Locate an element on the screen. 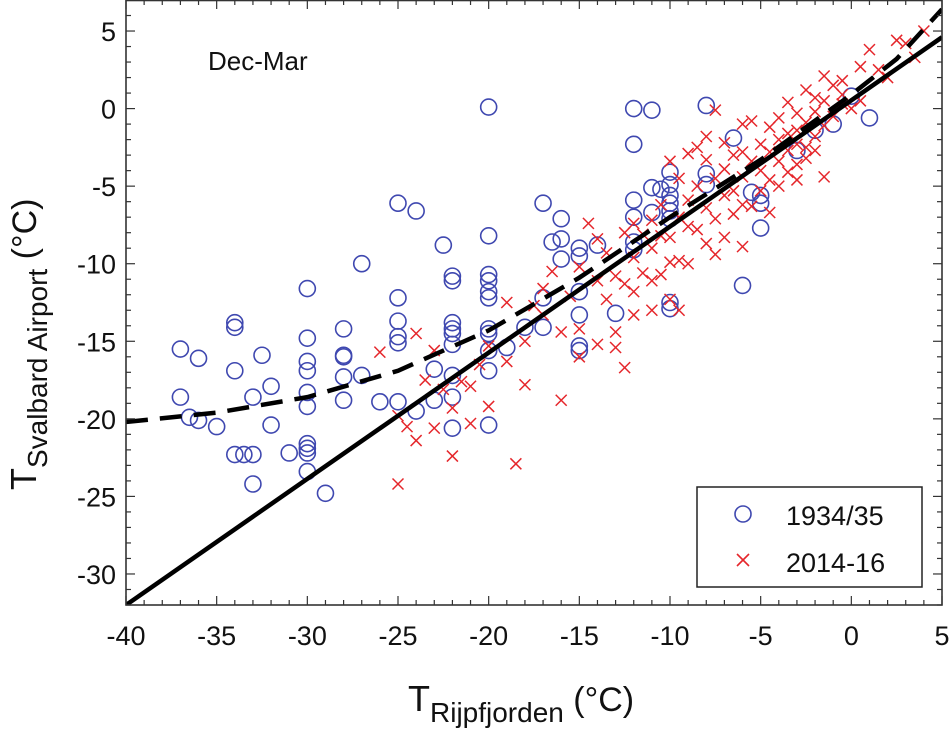 This screenshot has width=950, height=730. legend-label-1934-35: 1934/35 is located at coordinates (835, 516).